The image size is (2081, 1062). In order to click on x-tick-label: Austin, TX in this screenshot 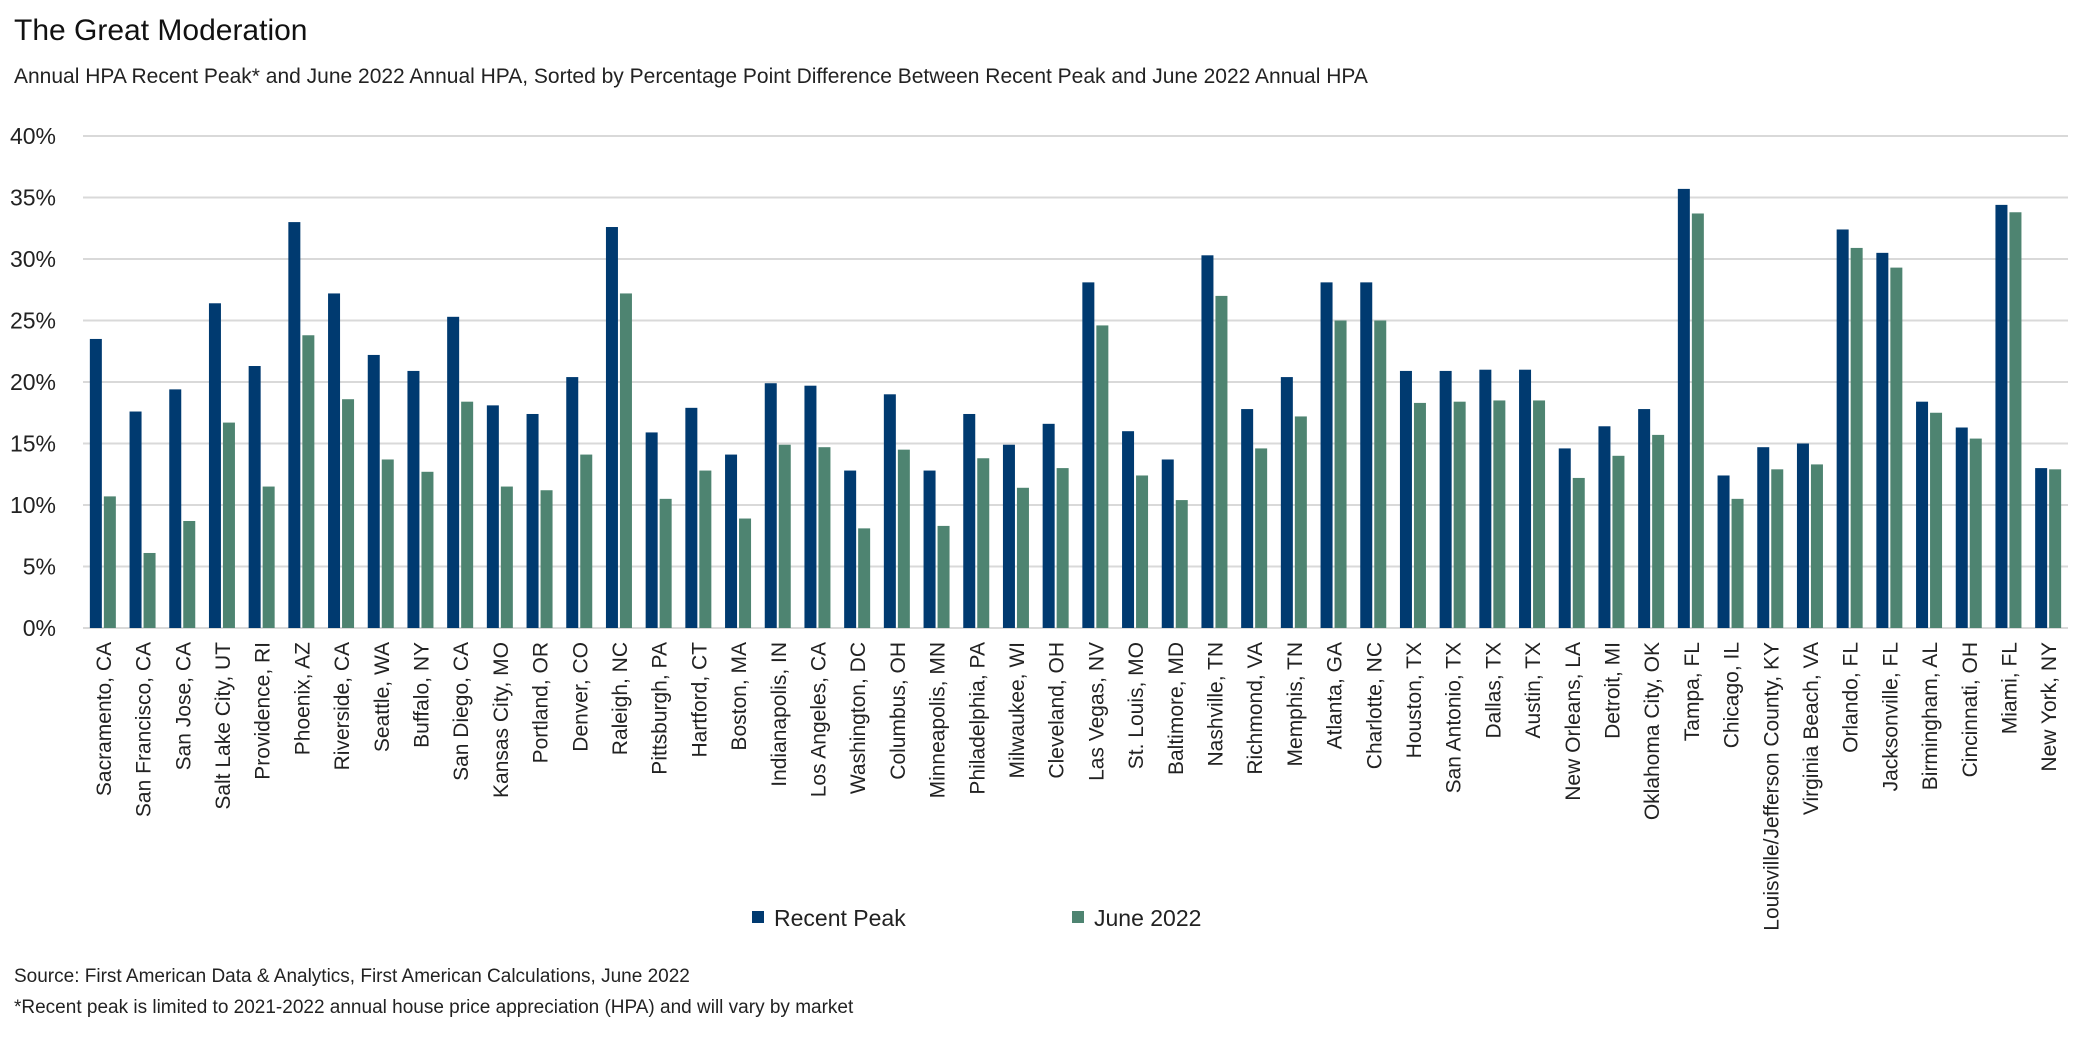, I will do `click(1533, 690)`.